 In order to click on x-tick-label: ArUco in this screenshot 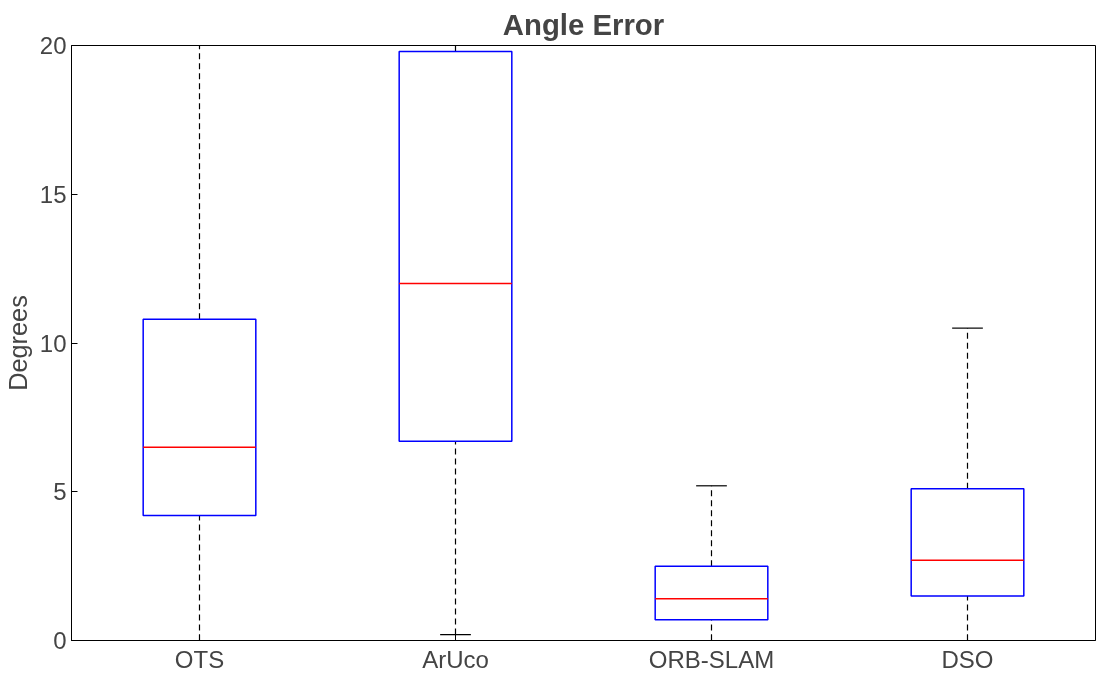, I will do `click(455, 659)`.